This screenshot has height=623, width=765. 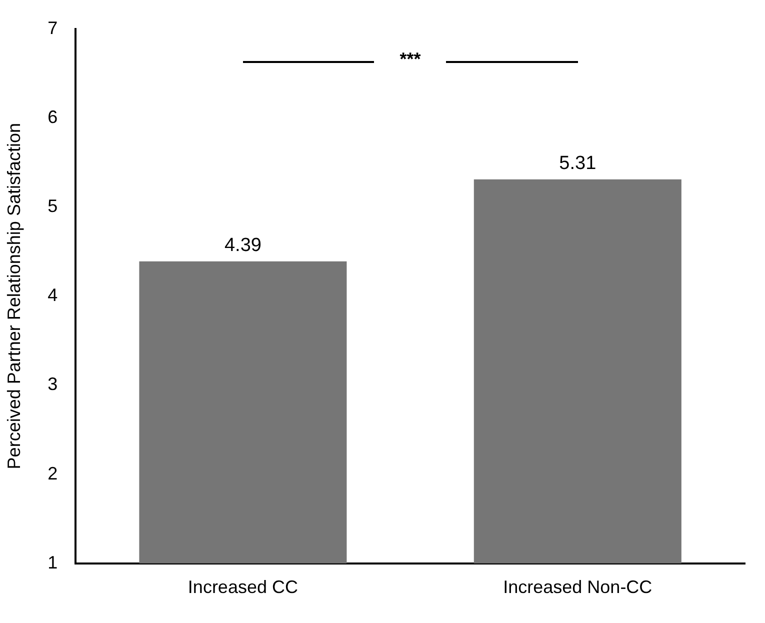 What do you see at coordinates (53, 473) in the screenshot?
I see `y-tick-label: 2` at bounding box center [53, 473].